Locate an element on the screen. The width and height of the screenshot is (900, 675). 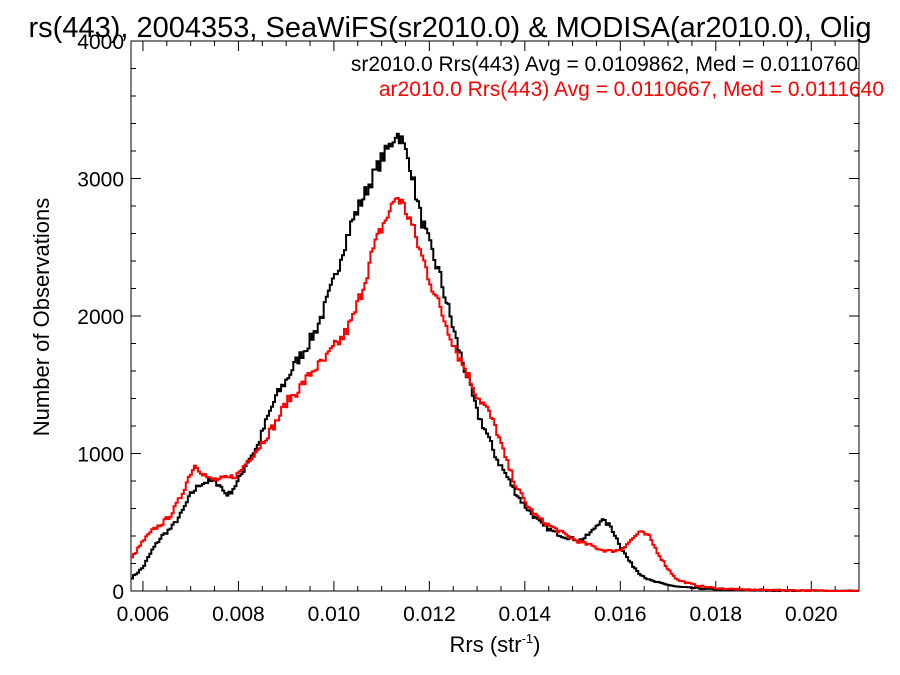
x-tick-label: 0.006 is located at coordinates (143, 614).